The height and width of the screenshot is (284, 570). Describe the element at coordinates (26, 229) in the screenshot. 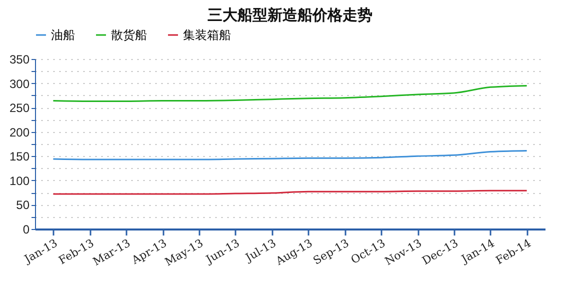

I see `y-tick-label: 0` at that location.